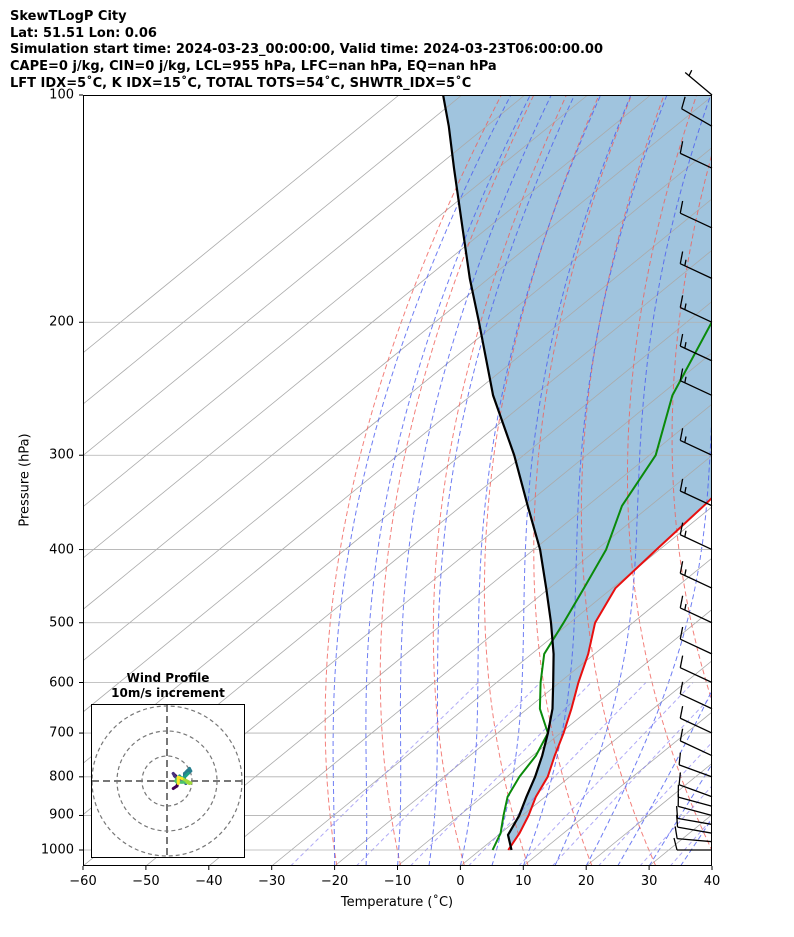 Image resolution: width=794 pixels, height=937 pixels. What do you see at coordinates (168, 693) in the screenshot?
I see `hodograph-subtitle: 10m/s increment` at bounding box center [168, 693].